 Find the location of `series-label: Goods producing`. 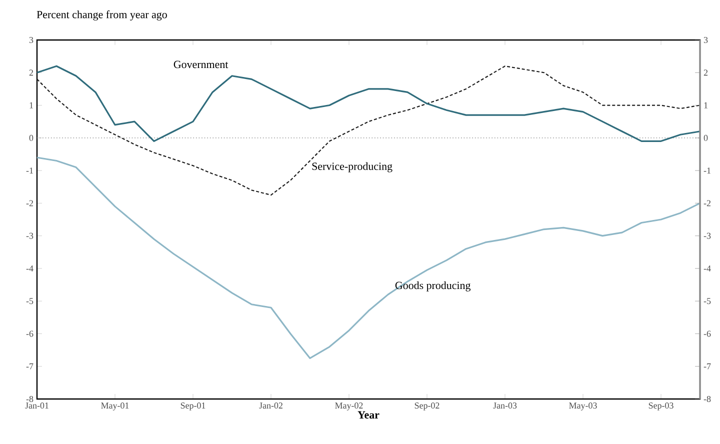

series-label: Goods producing is located at coordinates (433, 286).